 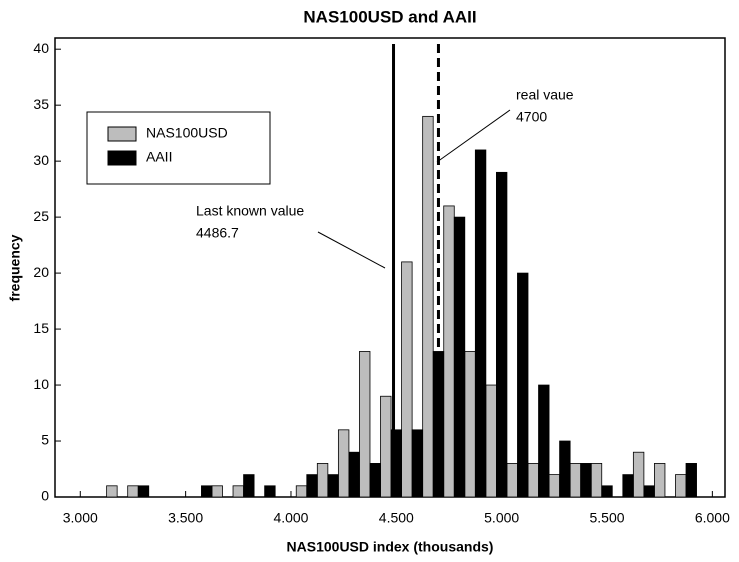 What do you see at coordinates (41, 384) in the screenshot?
I see `y-tick-label: 10` at bounding box center [41, 384].